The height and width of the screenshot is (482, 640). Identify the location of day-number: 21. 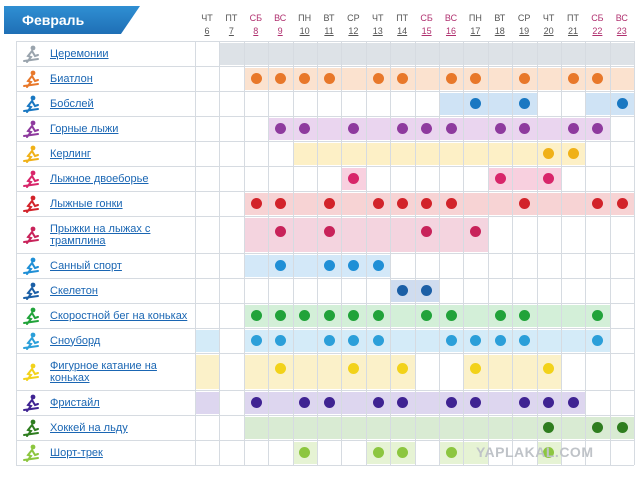
(572, 31).